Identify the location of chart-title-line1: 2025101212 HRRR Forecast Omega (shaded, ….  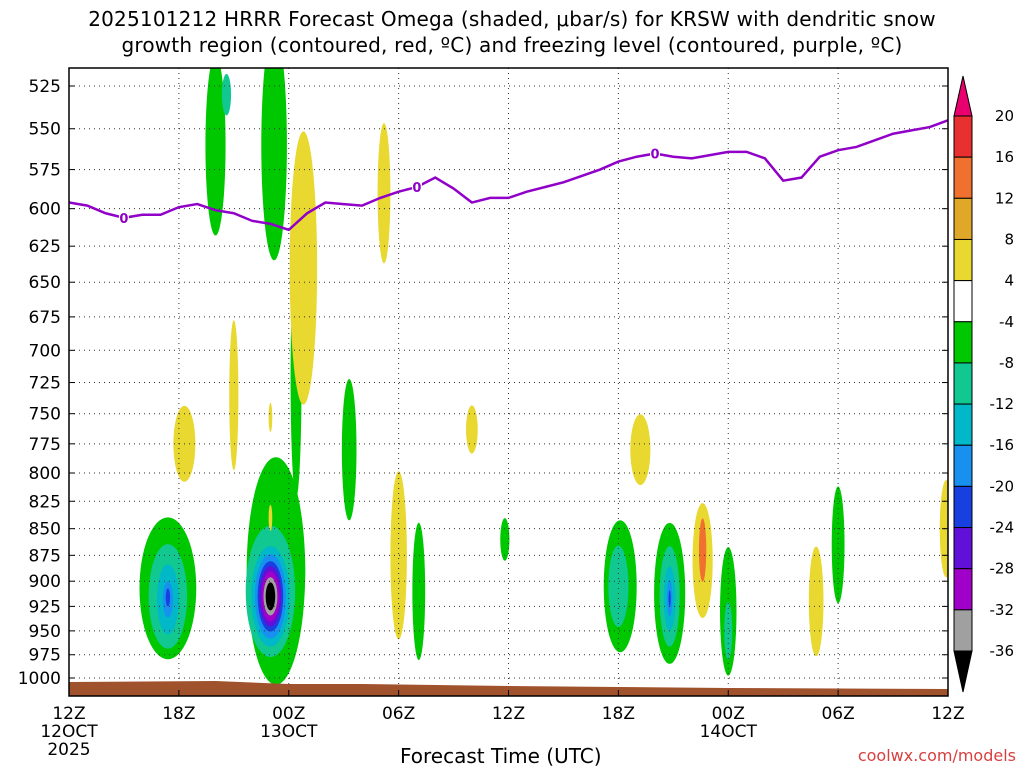
(512, 19).